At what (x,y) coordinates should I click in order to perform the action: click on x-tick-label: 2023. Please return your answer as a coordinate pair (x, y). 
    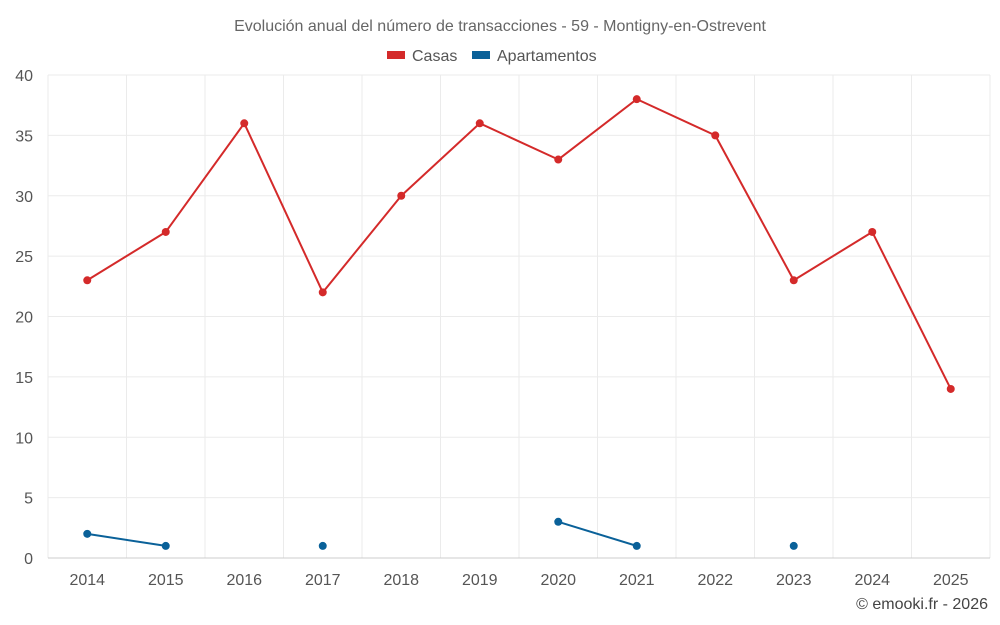
    Looking at the image, I should click on (794, 580).